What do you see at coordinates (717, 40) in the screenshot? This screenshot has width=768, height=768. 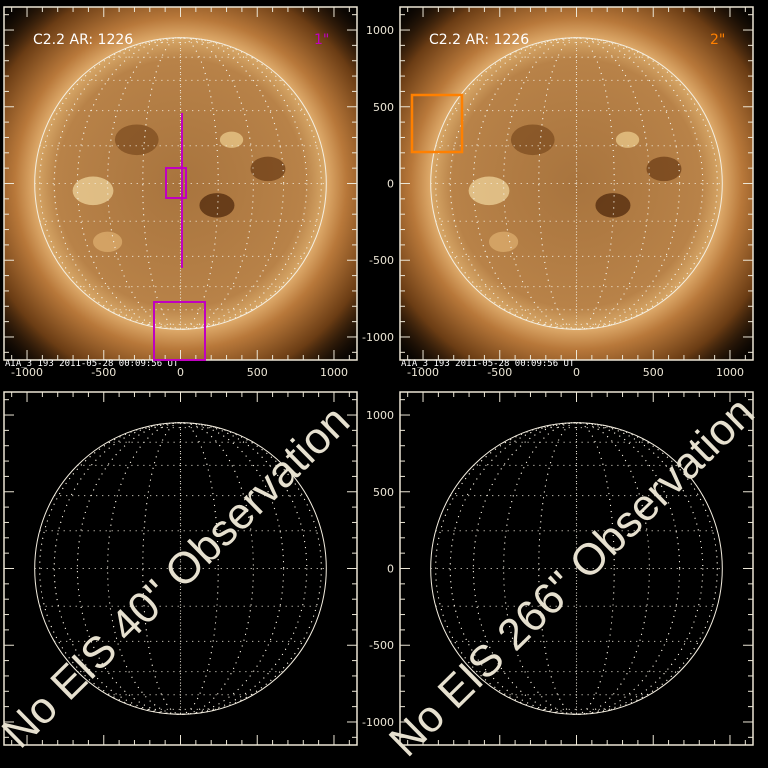 I see `panel-label: 2"` at bounding box center [717, 40].